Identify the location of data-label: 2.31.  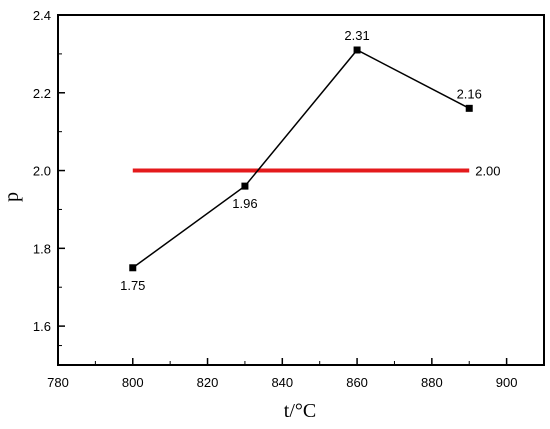
(356, 35).